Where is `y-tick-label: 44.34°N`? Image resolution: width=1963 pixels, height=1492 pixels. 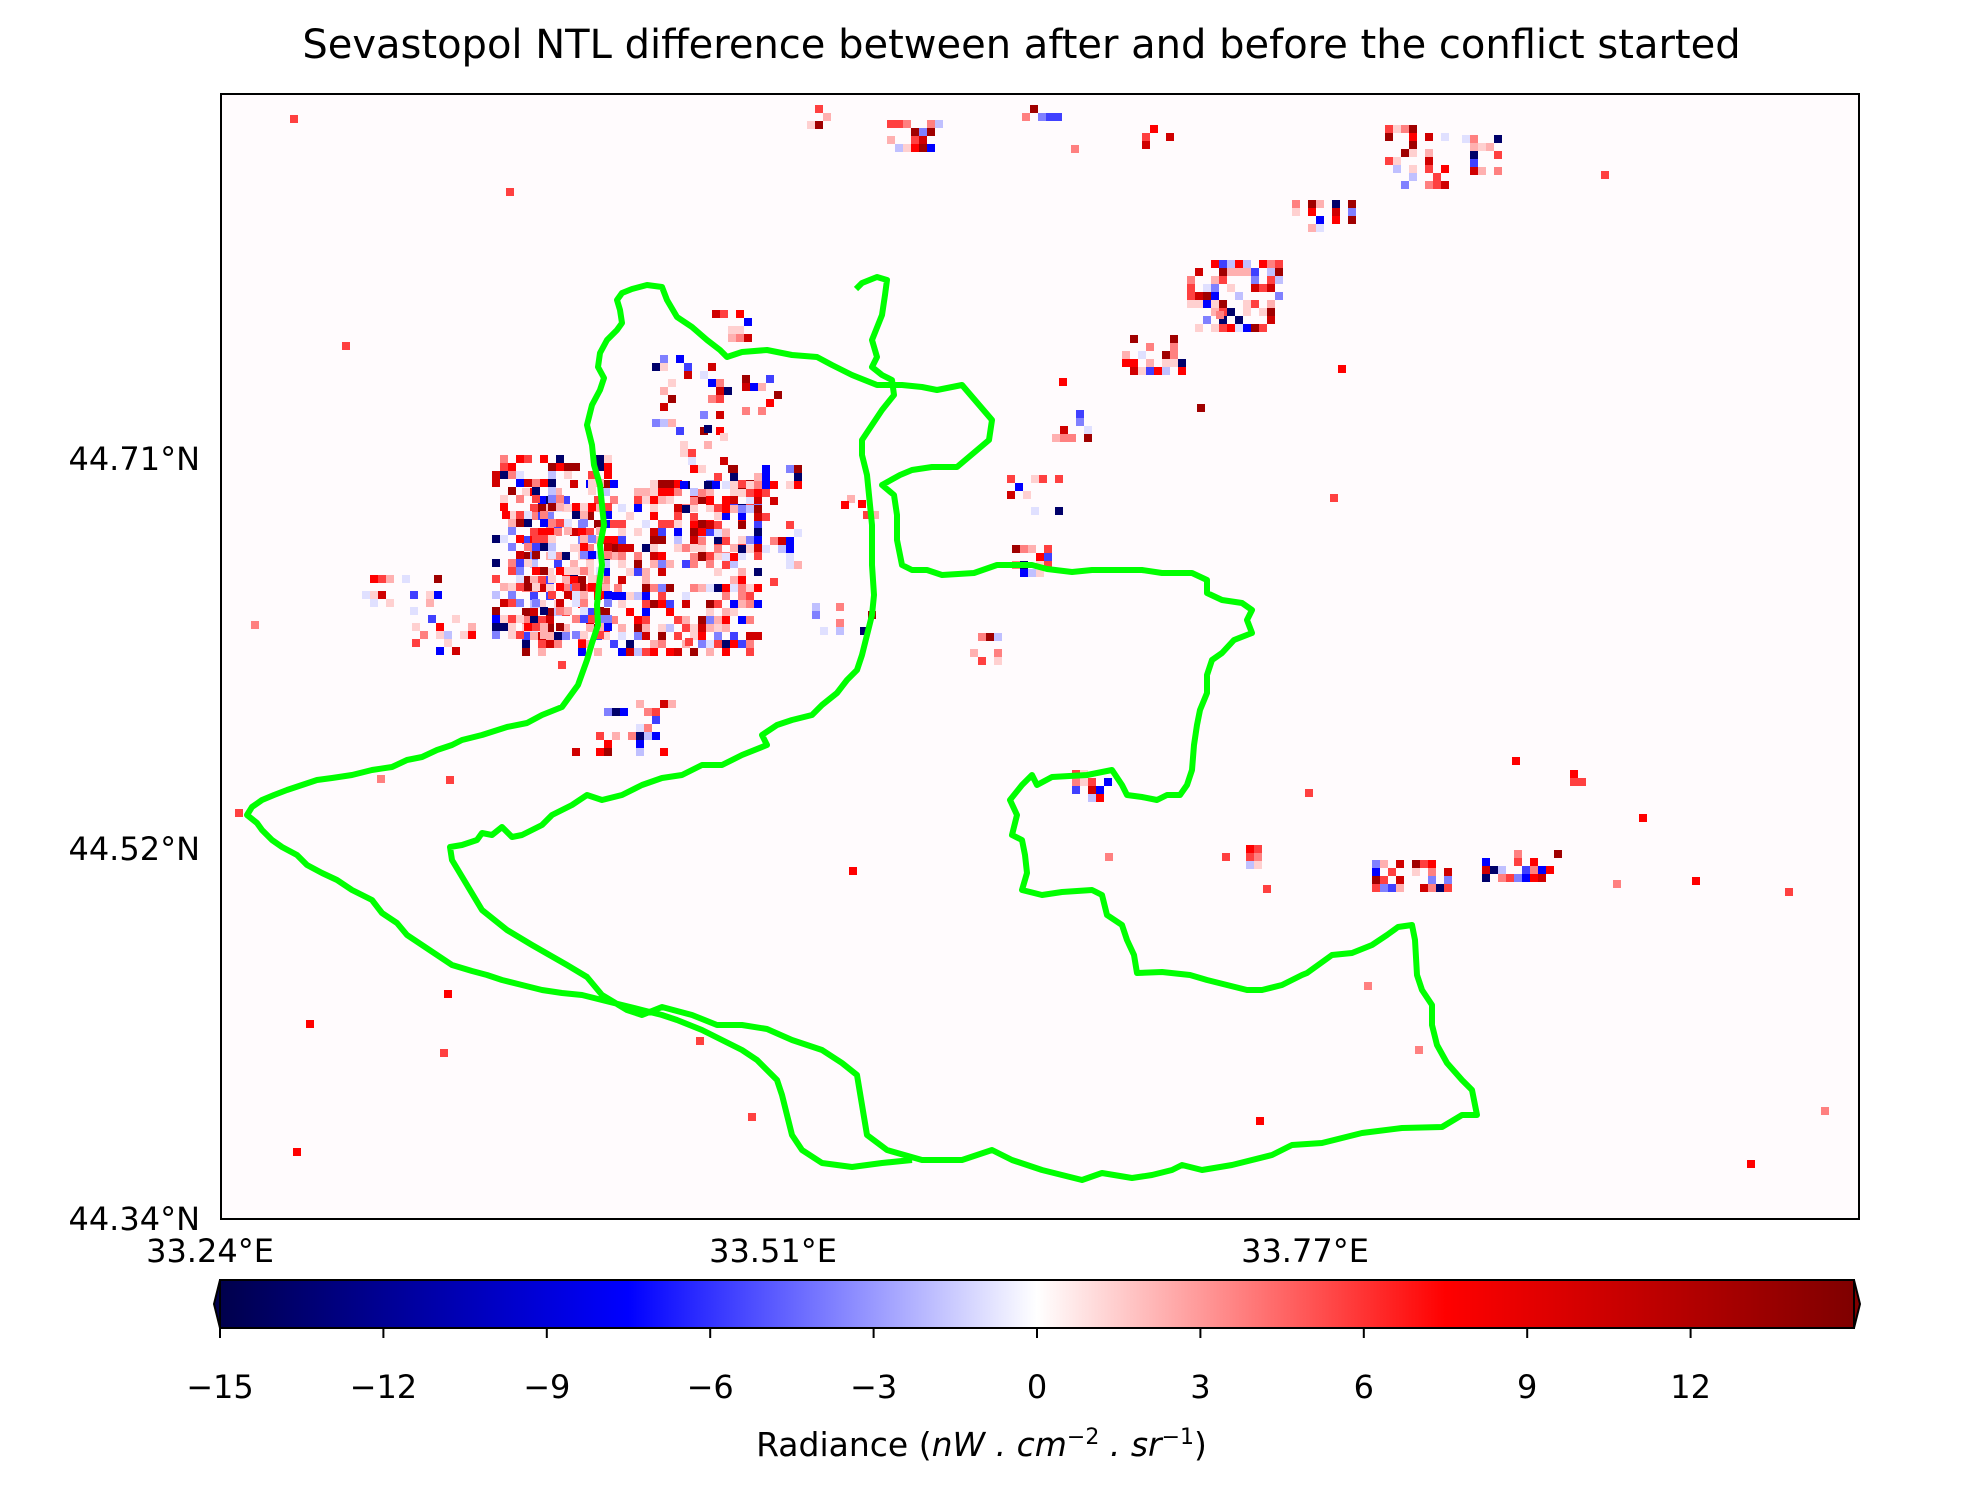 y-tick-label: 44.34°N is located at coordinates (134, 1219).